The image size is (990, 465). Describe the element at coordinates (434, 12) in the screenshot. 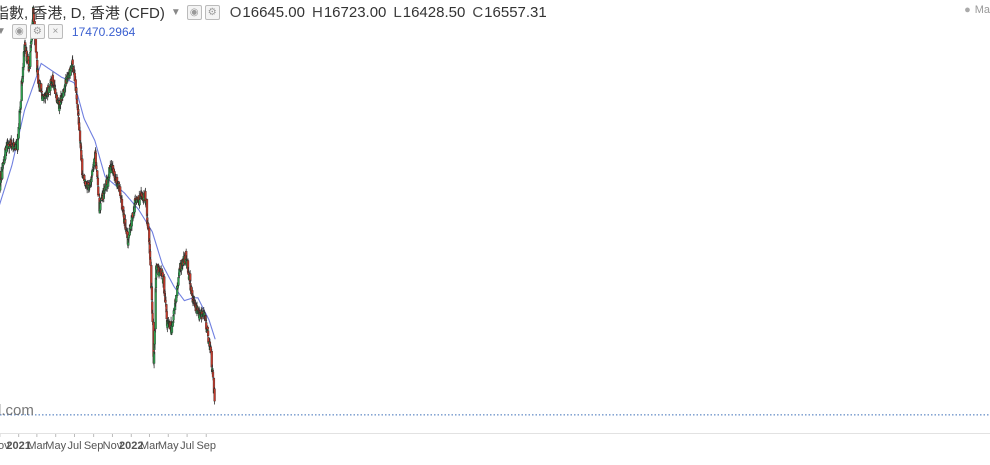

I see `low-value: 16428.50` at that location.